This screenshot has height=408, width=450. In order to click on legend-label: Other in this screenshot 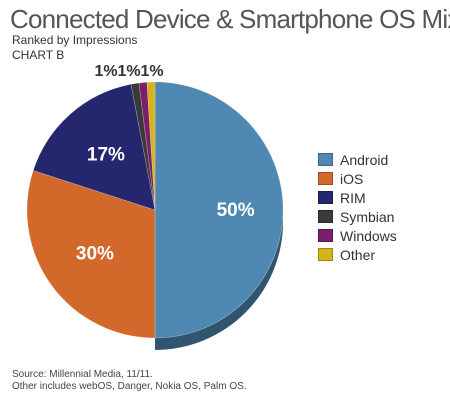, I will do `click(358, 254)`.